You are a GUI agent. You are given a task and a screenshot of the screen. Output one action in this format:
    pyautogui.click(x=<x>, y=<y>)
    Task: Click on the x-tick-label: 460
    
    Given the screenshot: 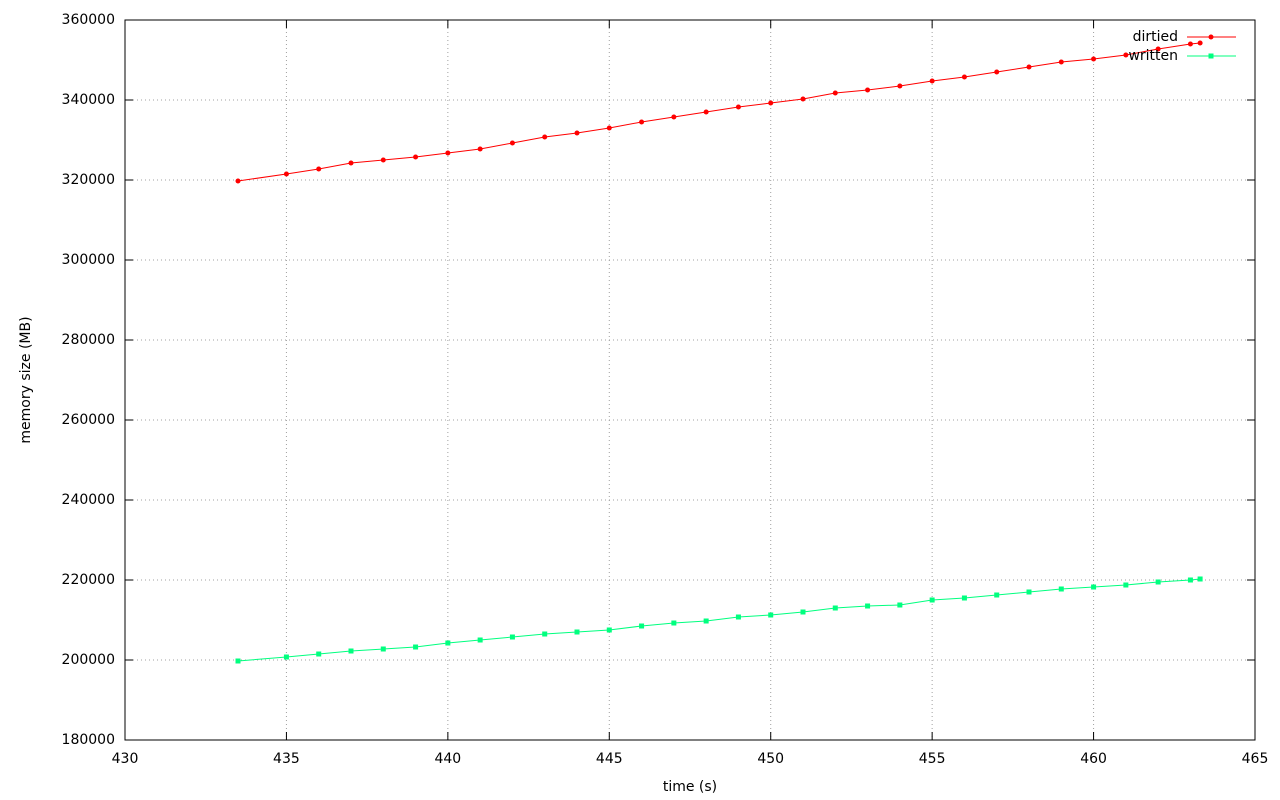 What is the action you would take?
    pyautogui.click(x=1093, y=759)
    